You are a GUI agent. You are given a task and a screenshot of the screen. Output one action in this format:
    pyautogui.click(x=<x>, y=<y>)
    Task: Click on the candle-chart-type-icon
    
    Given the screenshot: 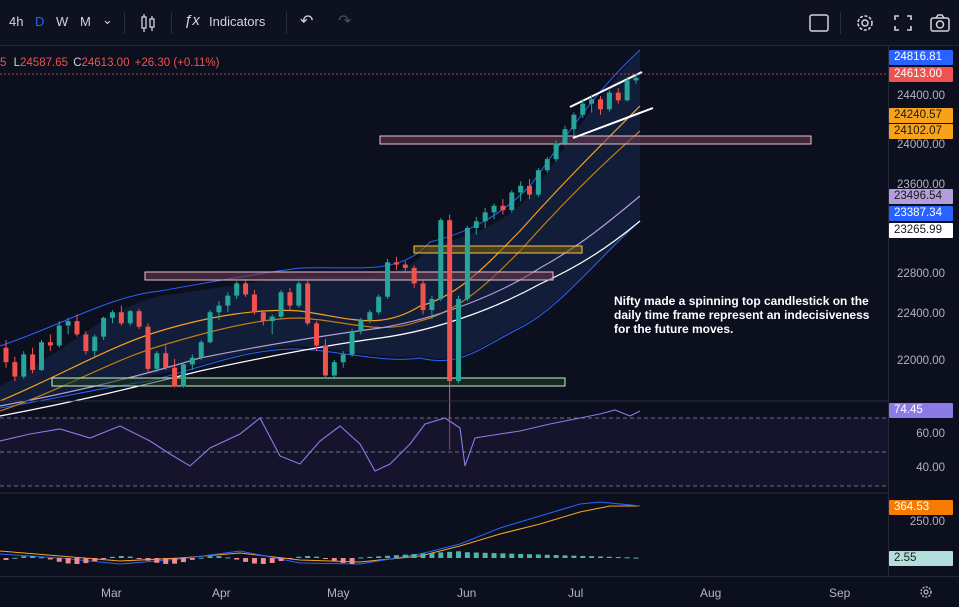 What is the action you would take?
    pyautogui.click(x=149, y=23)
    